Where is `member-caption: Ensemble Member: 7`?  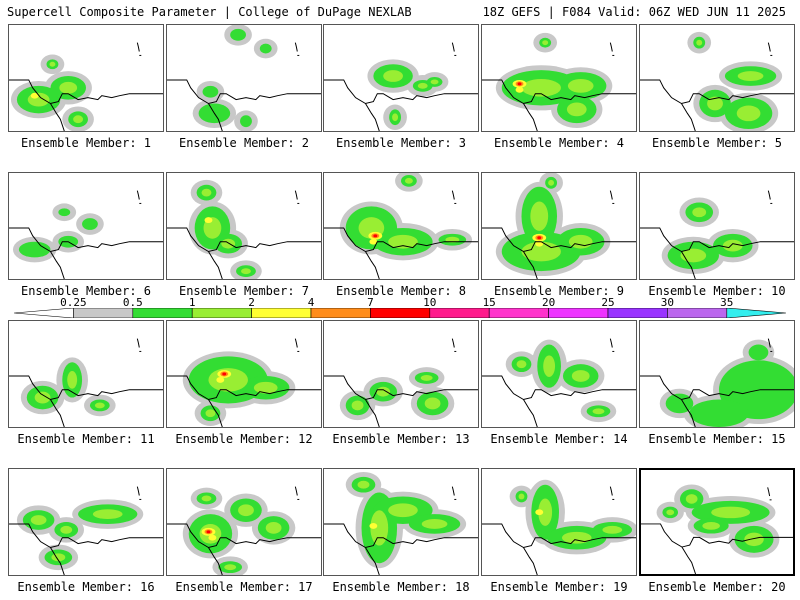
member-caption: Ensemble Member: 7 is located at coordinates (244, 291).